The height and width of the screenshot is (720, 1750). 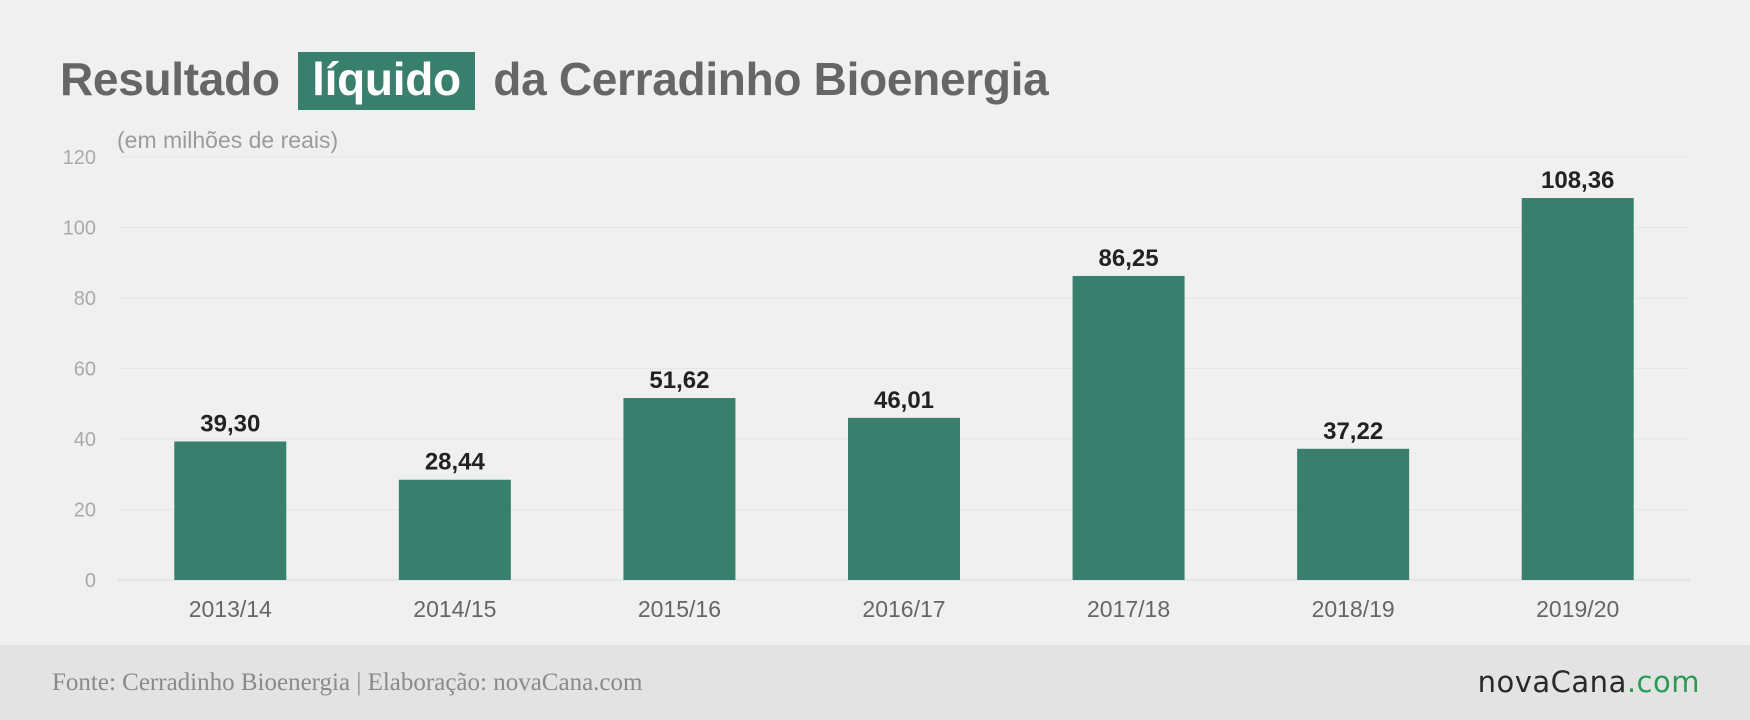 What do you see at coordinates (1353, 431) in the screenshot?
I see `bar-value-label: 37,22` at bounding box center [1353, 431].